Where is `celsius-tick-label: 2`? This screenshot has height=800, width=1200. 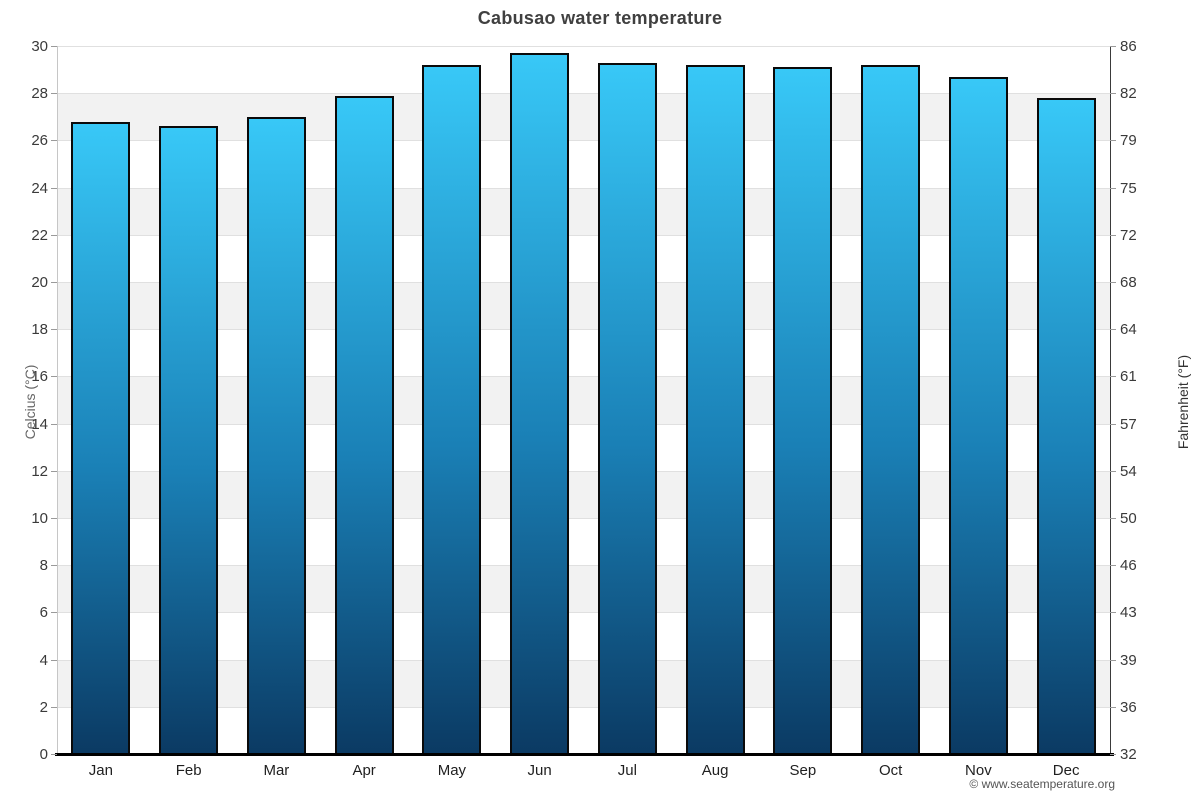
celsius-tick-label: 2 is located at coordinates (43, 707).